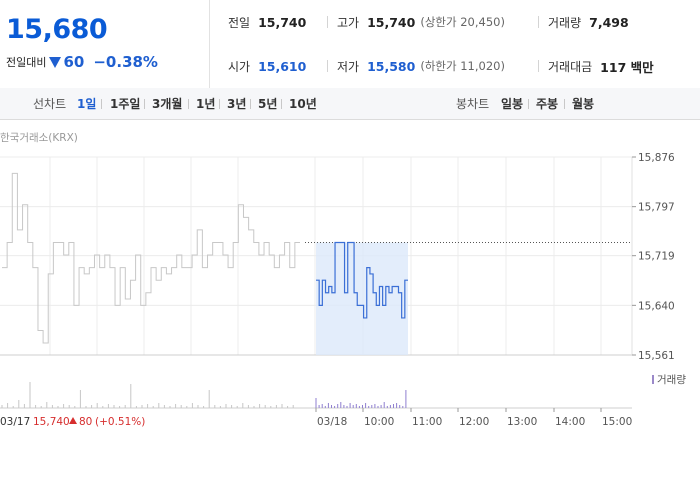 Image resolution: width=700 pixels, height=490 pixels. I want to click on change-percent: −0.38%, so click(125, 62).